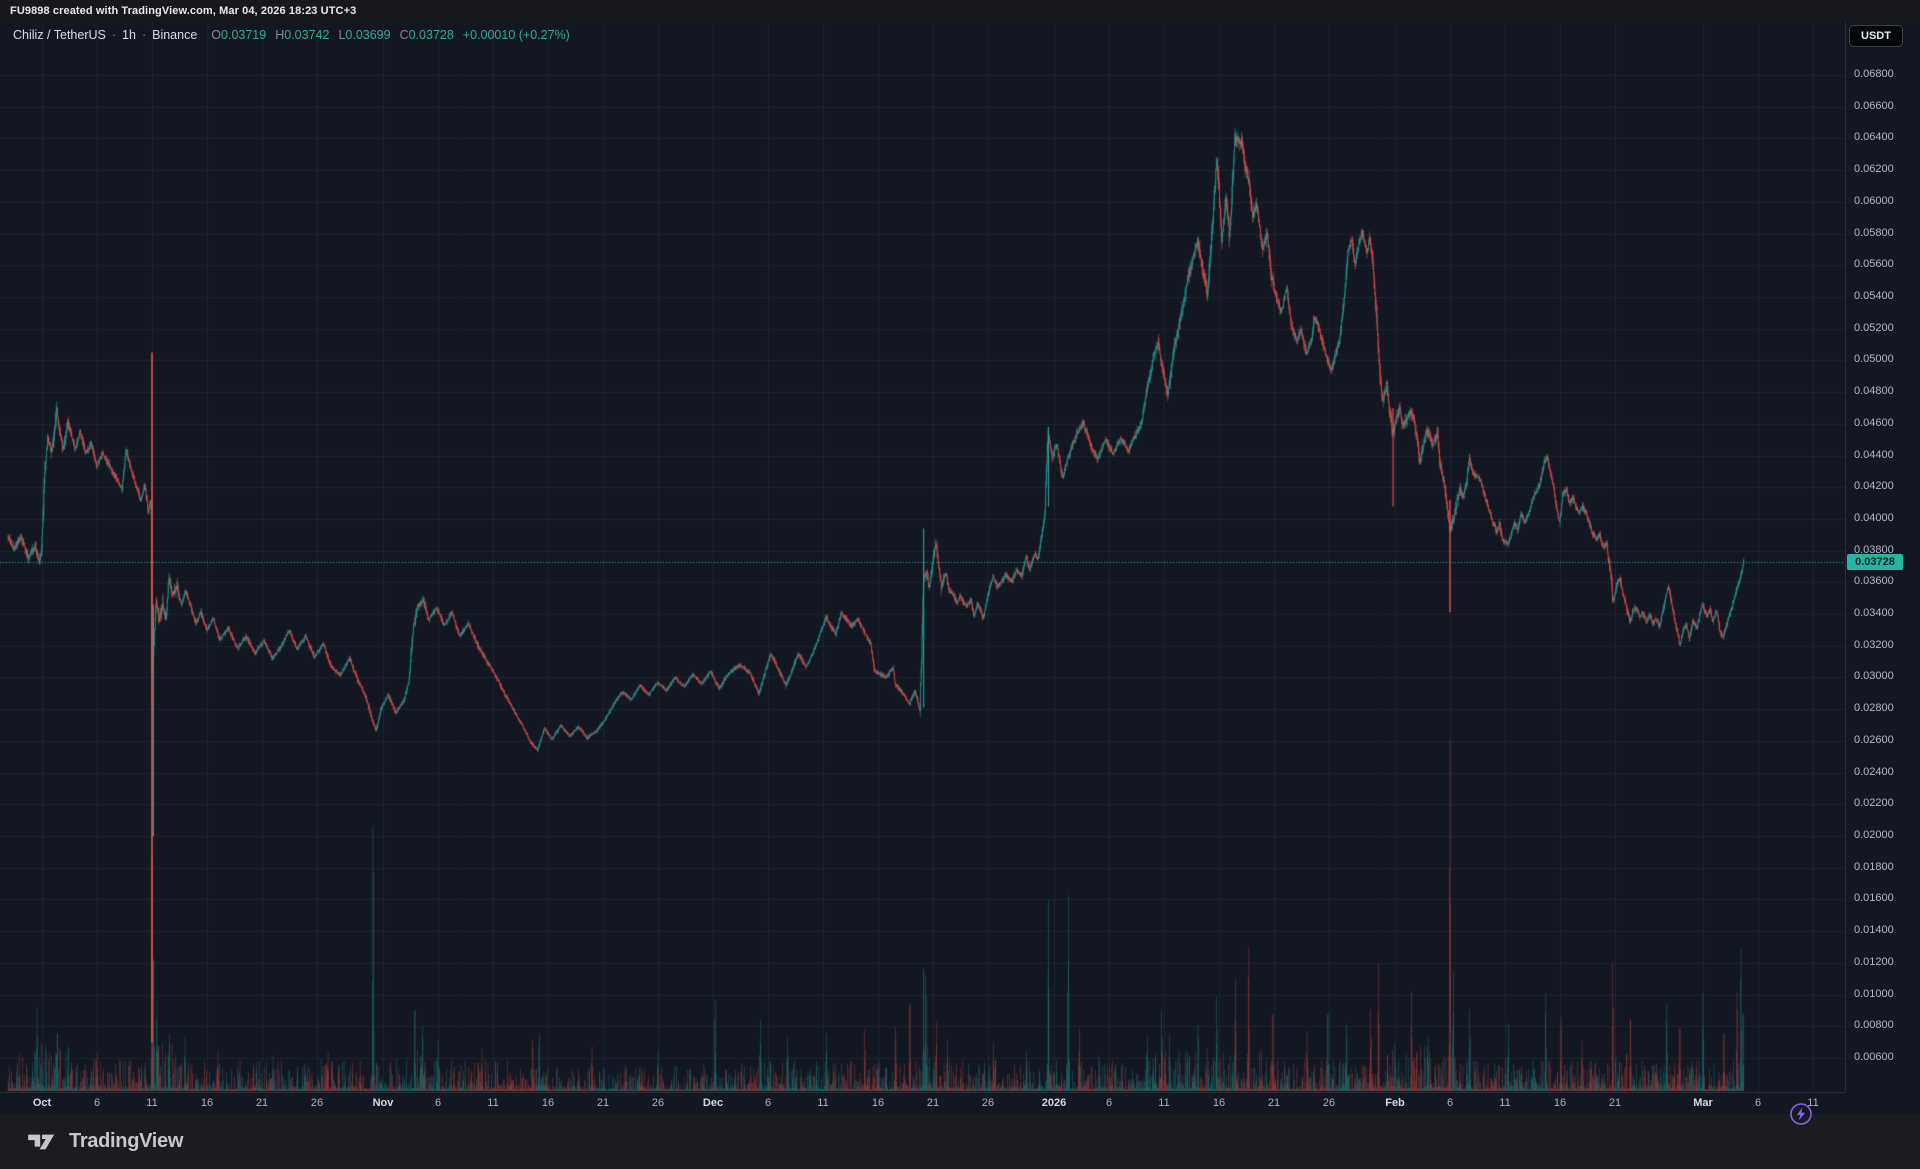 Image resolution: width=1920 pixels, height=1169 pixels. Describe the element at coordinates (1874, 739) in the screenshot. I see `price-tick-label: 0.02600` at that location.